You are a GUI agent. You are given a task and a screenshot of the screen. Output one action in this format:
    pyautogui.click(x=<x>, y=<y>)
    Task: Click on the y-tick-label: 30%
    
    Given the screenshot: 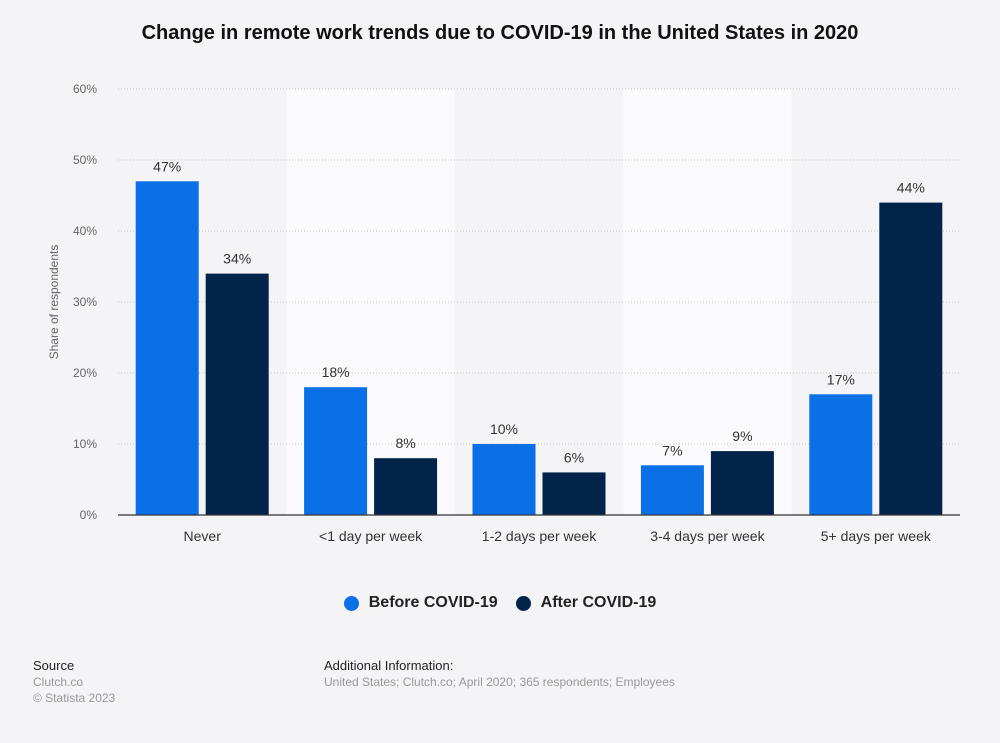 What is the action you would take?
    pyautogui.click(x=85, y=302)
    